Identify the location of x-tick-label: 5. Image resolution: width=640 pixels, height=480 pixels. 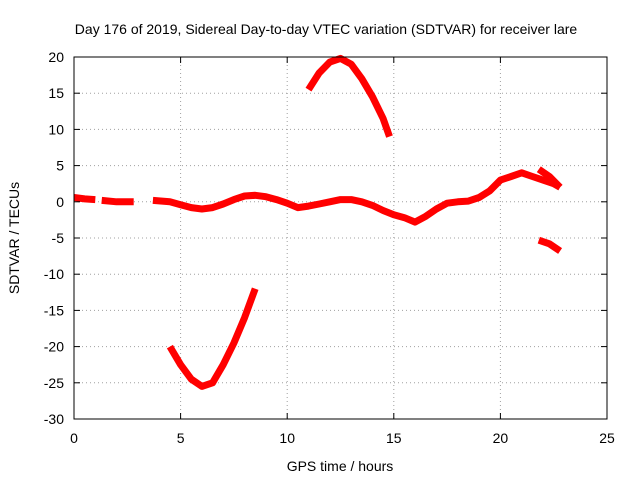
(181, 438).